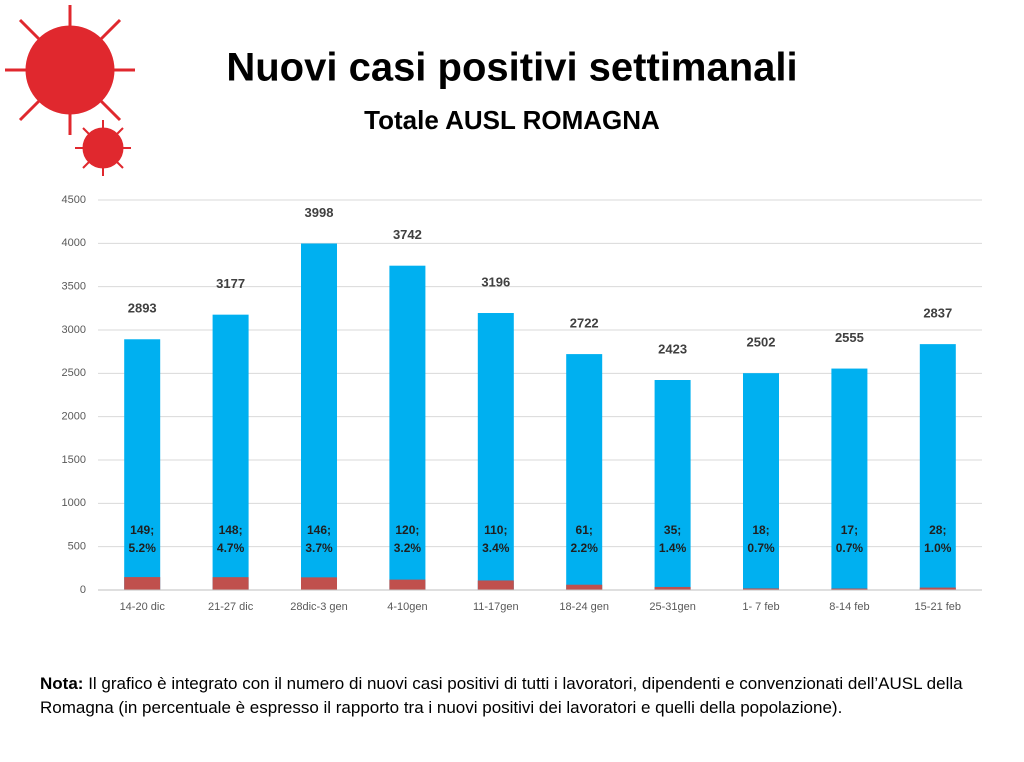  What do you see at coordinates (937, 313) in the screenshot?
I see `data-label: 2837` at bounding box center [937, 313].